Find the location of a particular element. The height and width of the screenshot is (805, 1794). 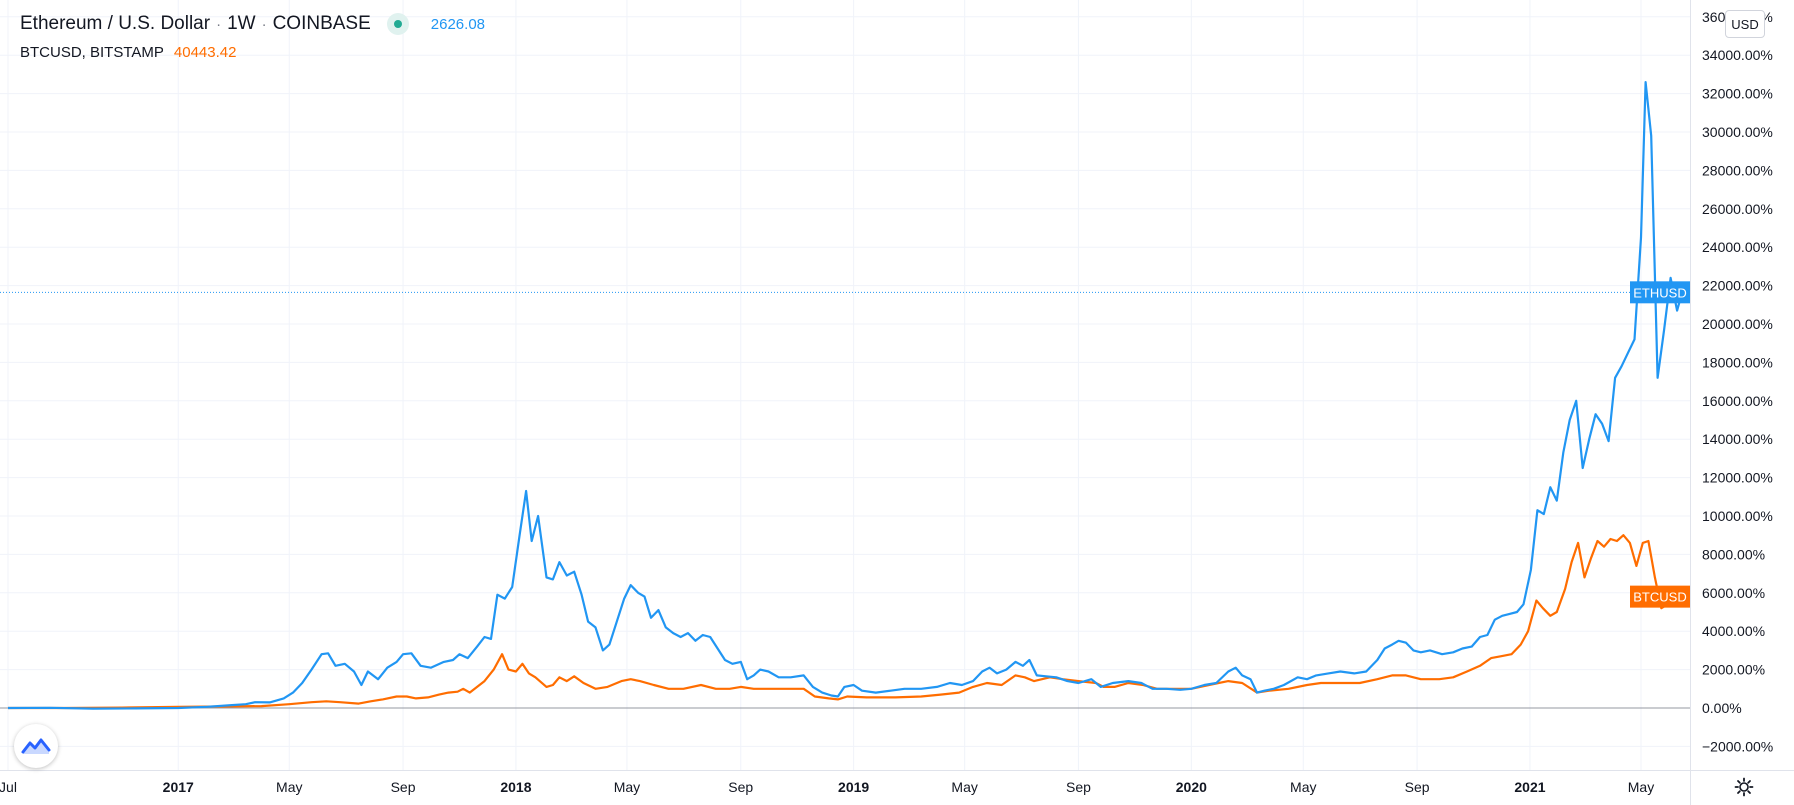

tradingview-logo-icon is located at coordinates (36, 746).